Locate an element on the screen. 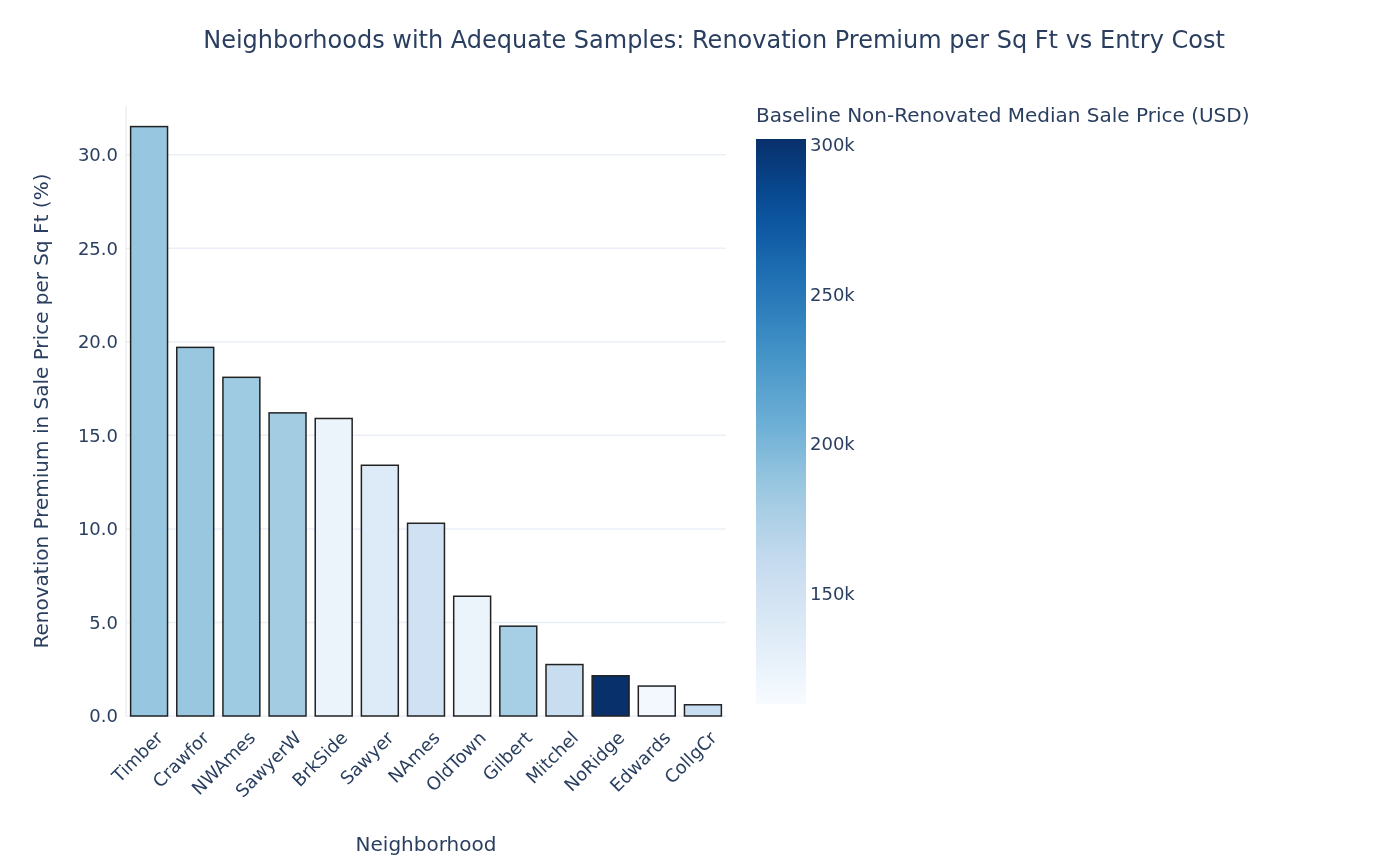 The width and height of the screenshot is (1391, 862). color-bar-label: 300k is located at coordinates (833, 145).